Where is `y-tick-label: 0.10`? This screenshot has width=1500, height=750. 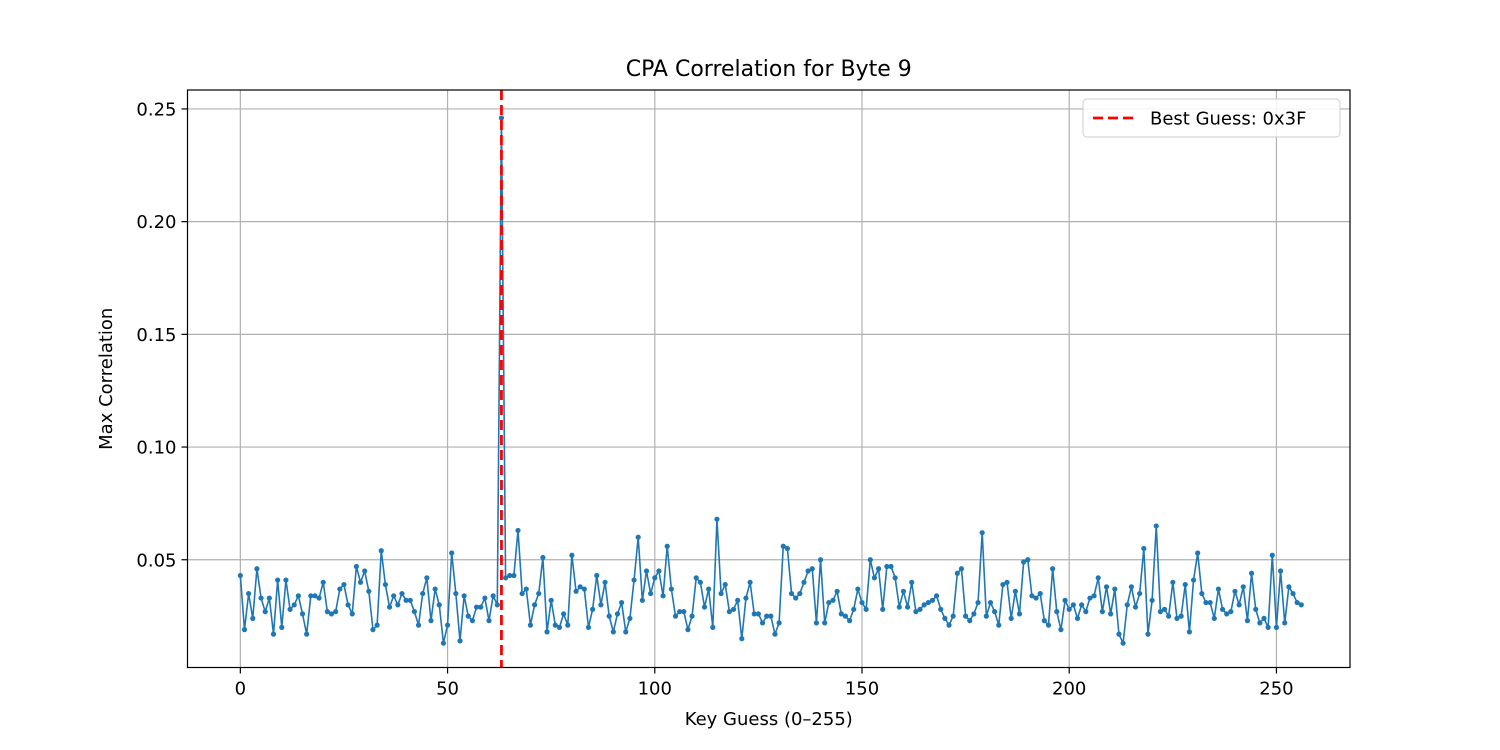 y-tick-label: 0.10 is located at coordinates (156, 448).